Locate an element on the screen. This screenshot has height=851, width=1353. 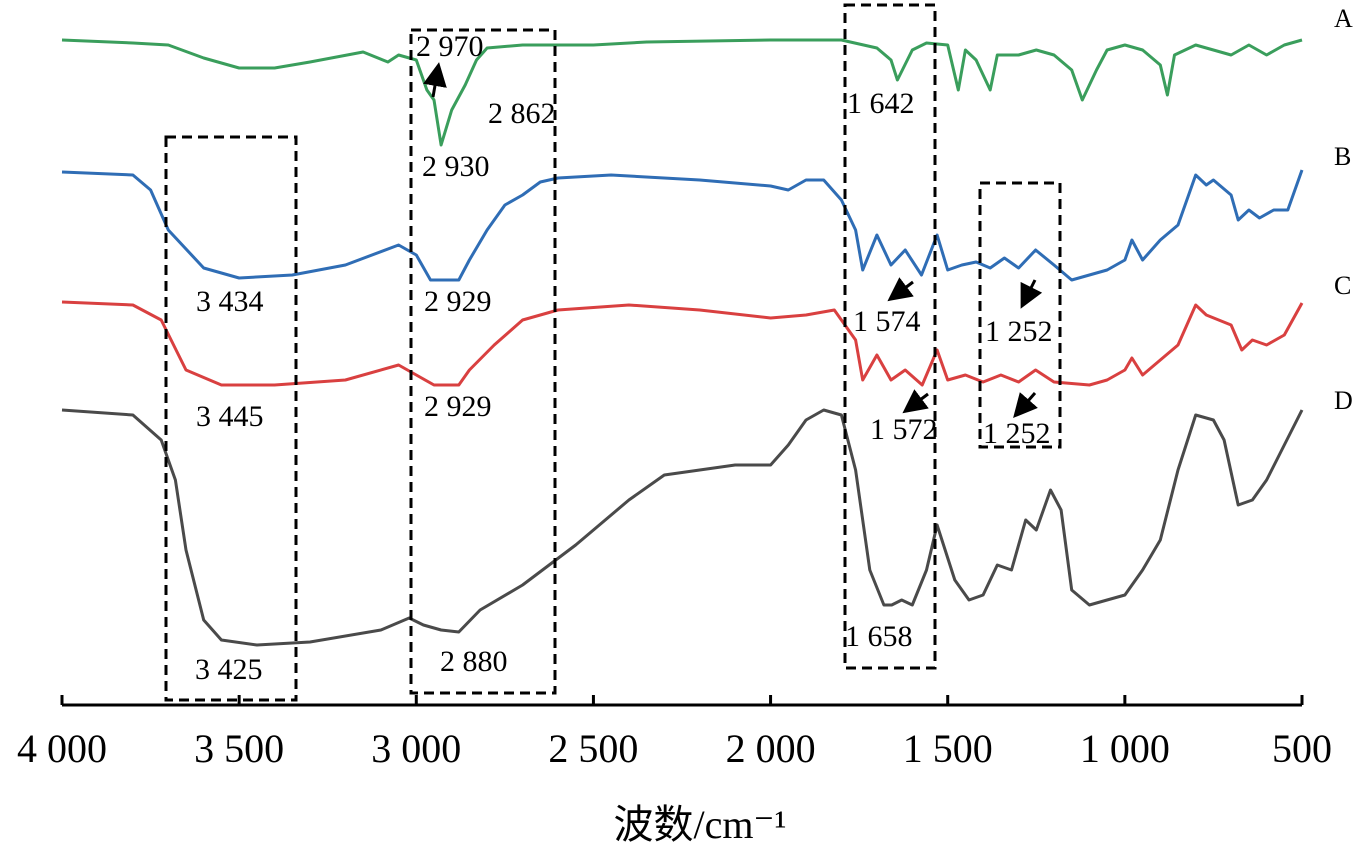
series-line-c is located at coordinates (682, 343).